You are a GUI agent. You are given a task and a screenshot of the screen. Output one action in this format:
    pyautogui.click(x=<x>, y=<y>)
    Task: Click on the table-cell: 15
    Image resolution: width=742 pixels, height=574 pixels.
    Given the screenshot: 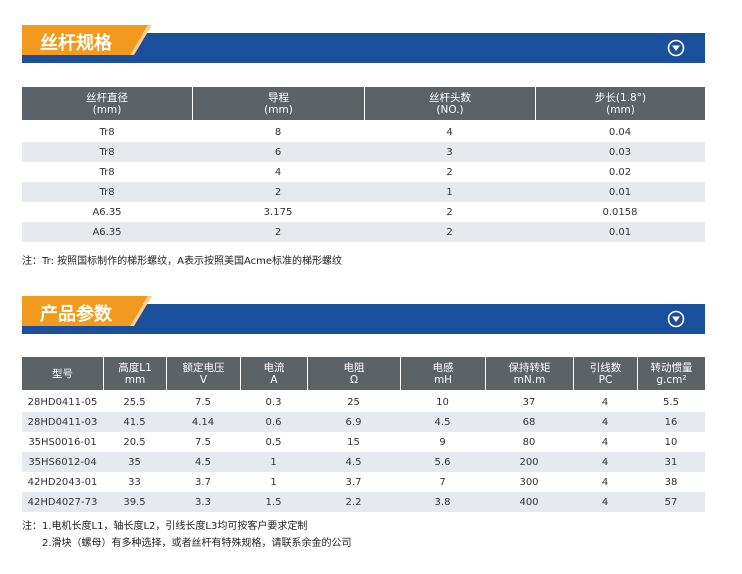 What is the action you would take?
    pyautogui.click(x=353, y=442)
    